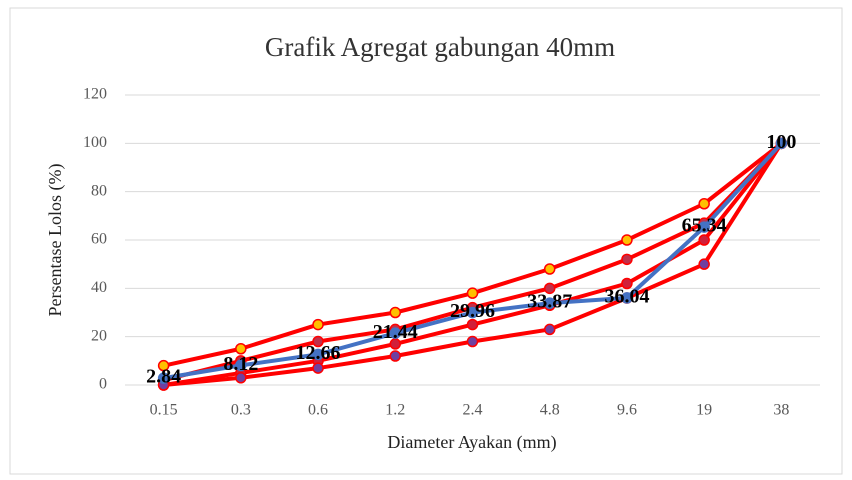  What do you see at coordinates (99, 190) in the screenshot?
I see `y-tick-label: 80` at bounding box center [99, 190].